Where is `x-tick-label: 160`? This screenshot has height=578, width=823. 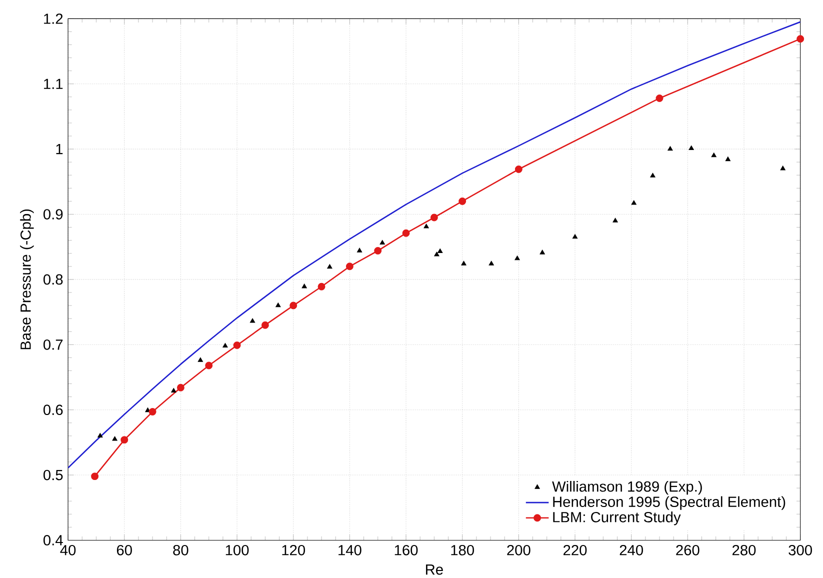
x-tick-label: 160 is located at coordinates (406, 550).